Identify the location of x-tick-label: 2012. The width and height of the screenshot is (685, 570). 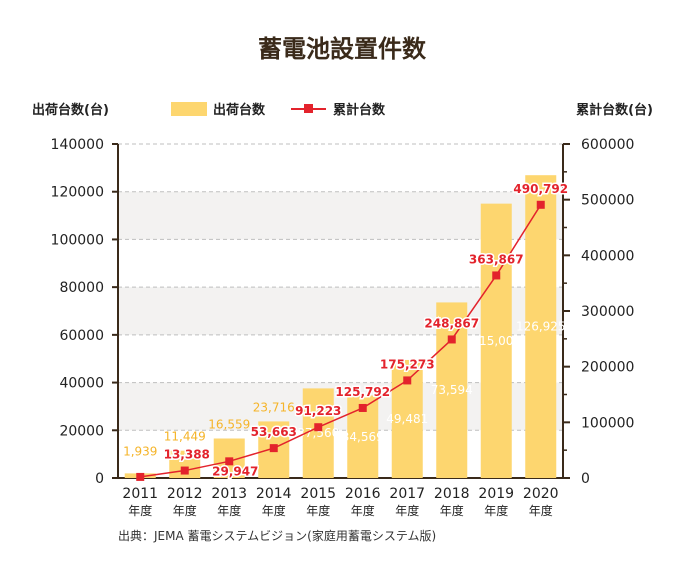
(185, 494).